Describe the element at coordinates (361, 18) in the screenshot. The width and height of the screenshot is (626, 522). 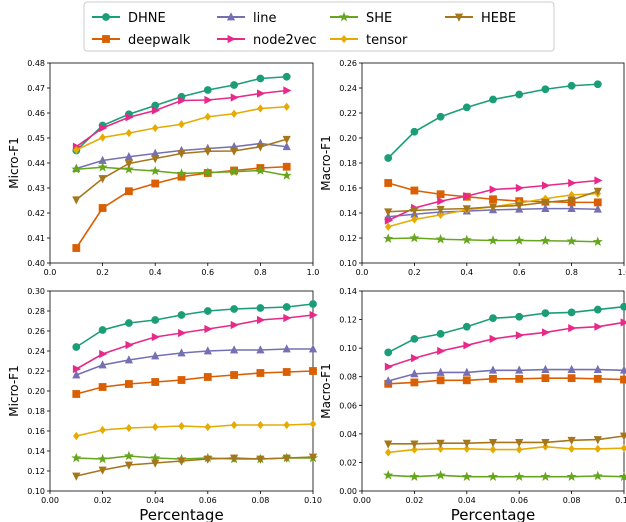
I see `legend-item-she: SHE` at that location.